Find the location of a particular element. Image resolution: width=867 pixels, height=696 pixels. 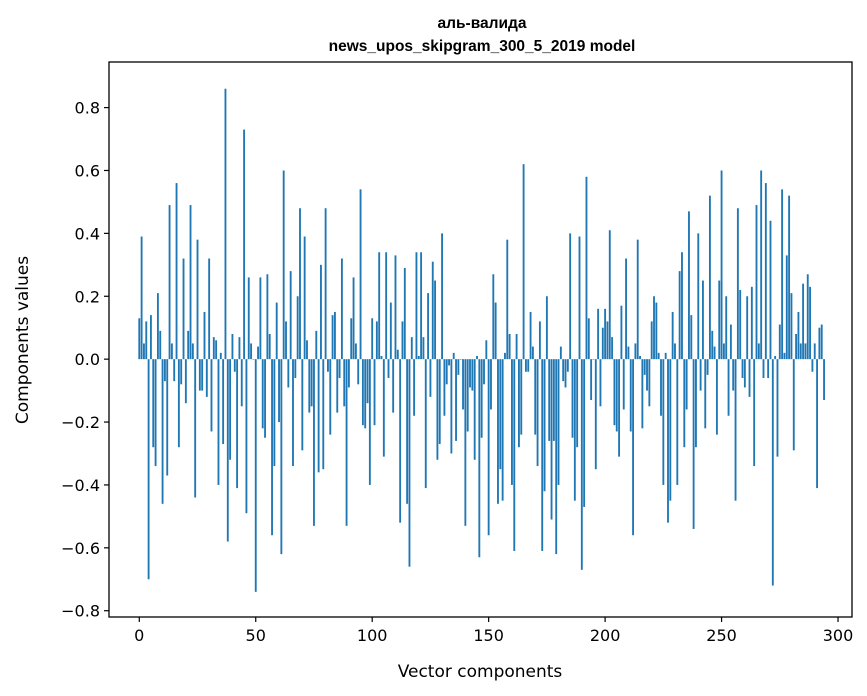

chart-title: аль-валида is located at coordinates (482, 23).